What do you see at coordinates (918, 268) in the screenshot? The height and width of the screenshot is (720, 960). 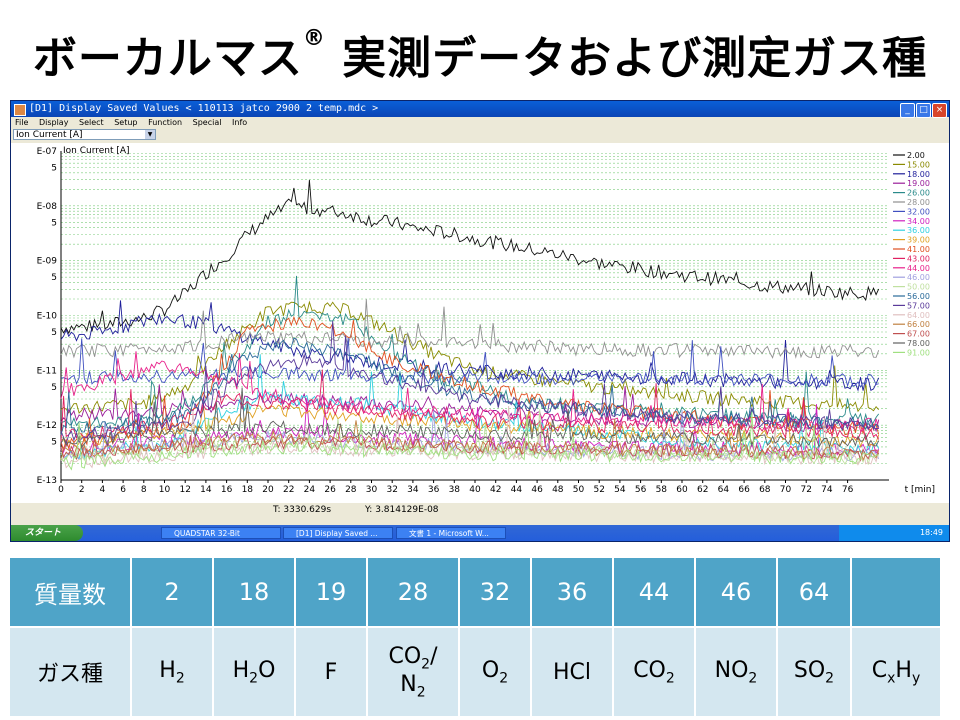 I see `legend-label: 44.00` at bounding box center [918, 268].